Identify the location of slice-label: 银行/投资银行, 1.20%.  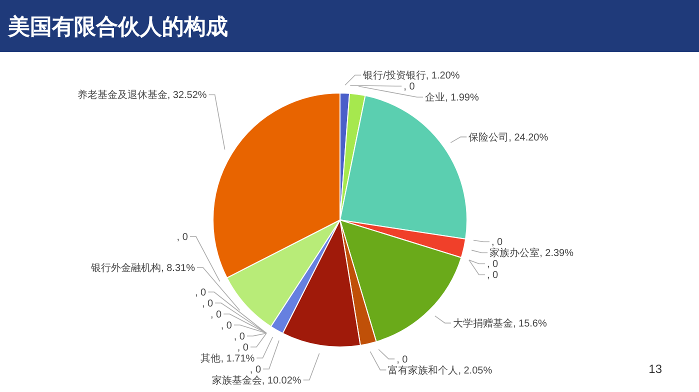
(411, 76).